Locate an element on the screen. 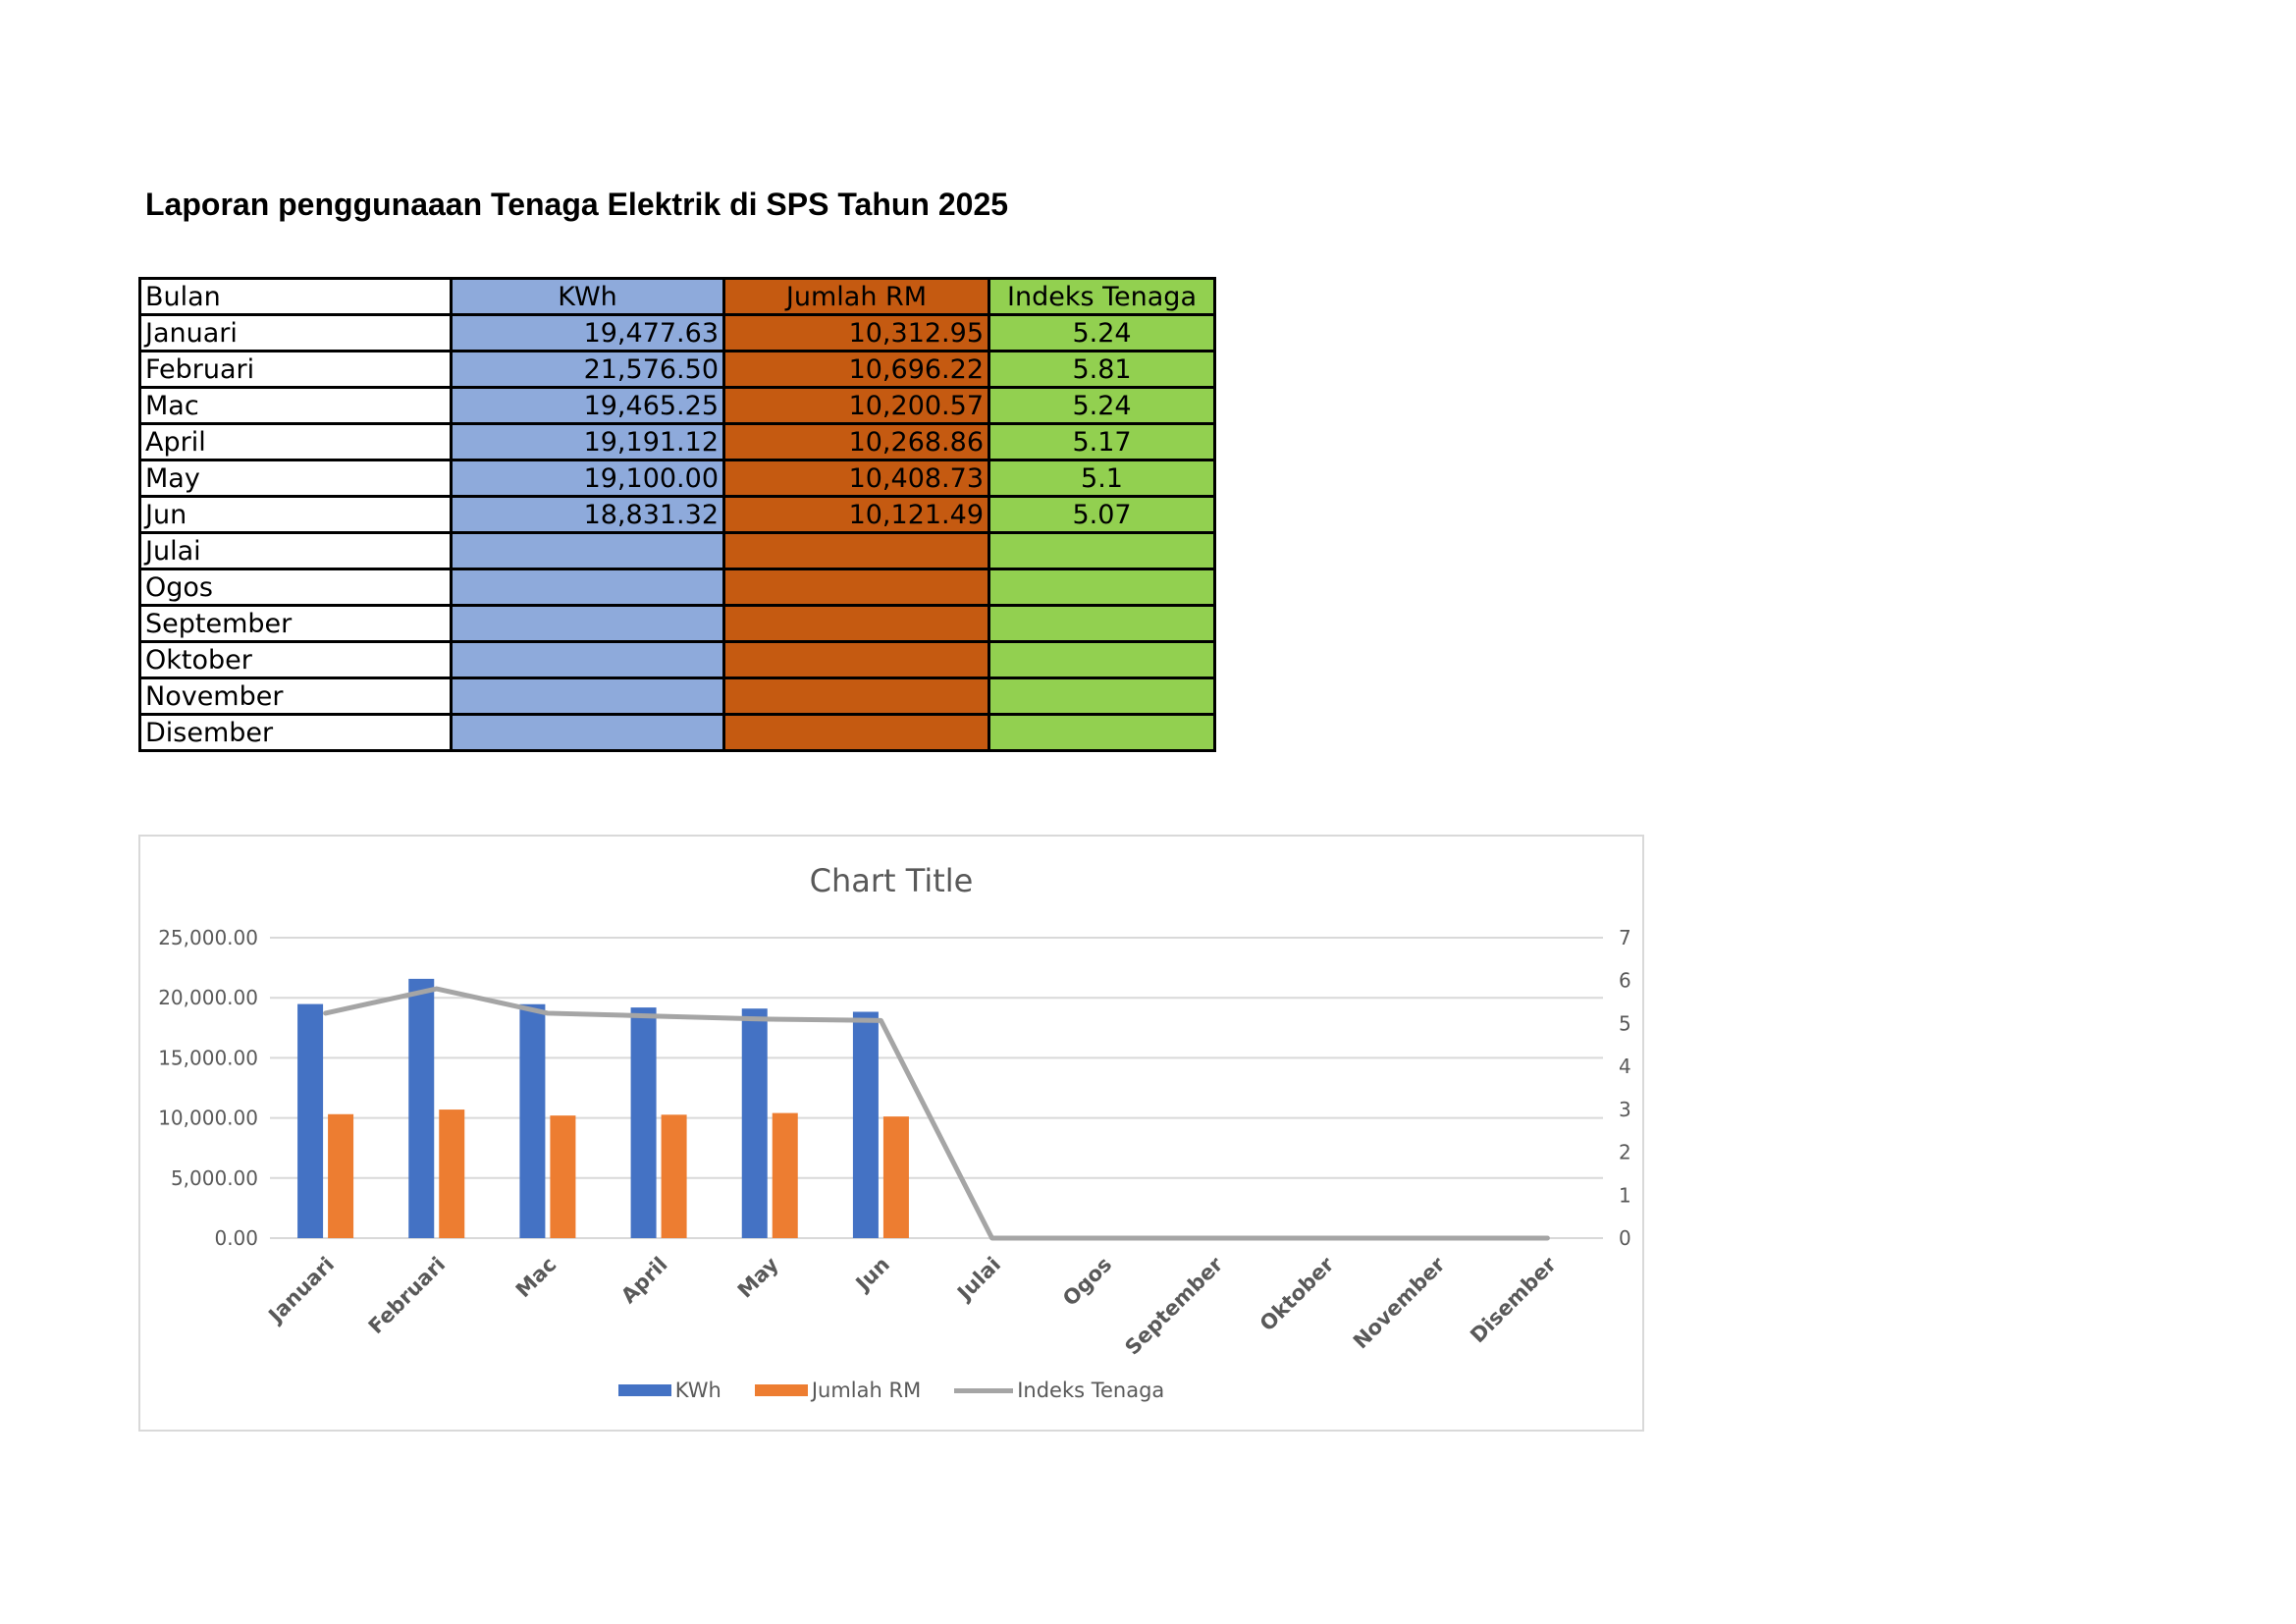 This screenshot has height=1624, width=2296. y-tick-label: 5,000.00 is located at coordinates (215, 1178).